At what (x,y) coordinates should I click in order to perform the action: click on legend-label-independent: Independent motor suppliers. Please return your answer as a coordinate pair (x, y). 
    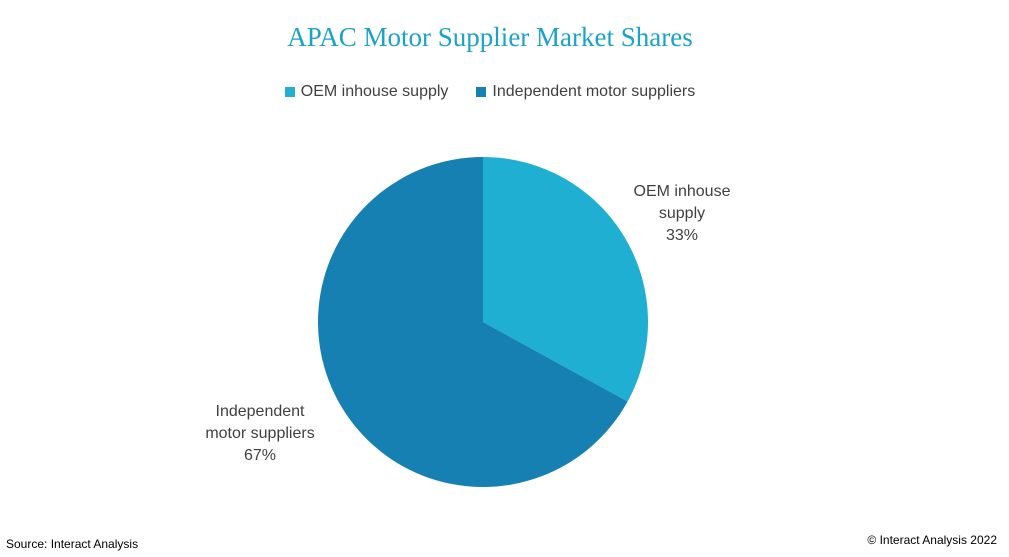
    Looking at the image, I should click on (594, 91).